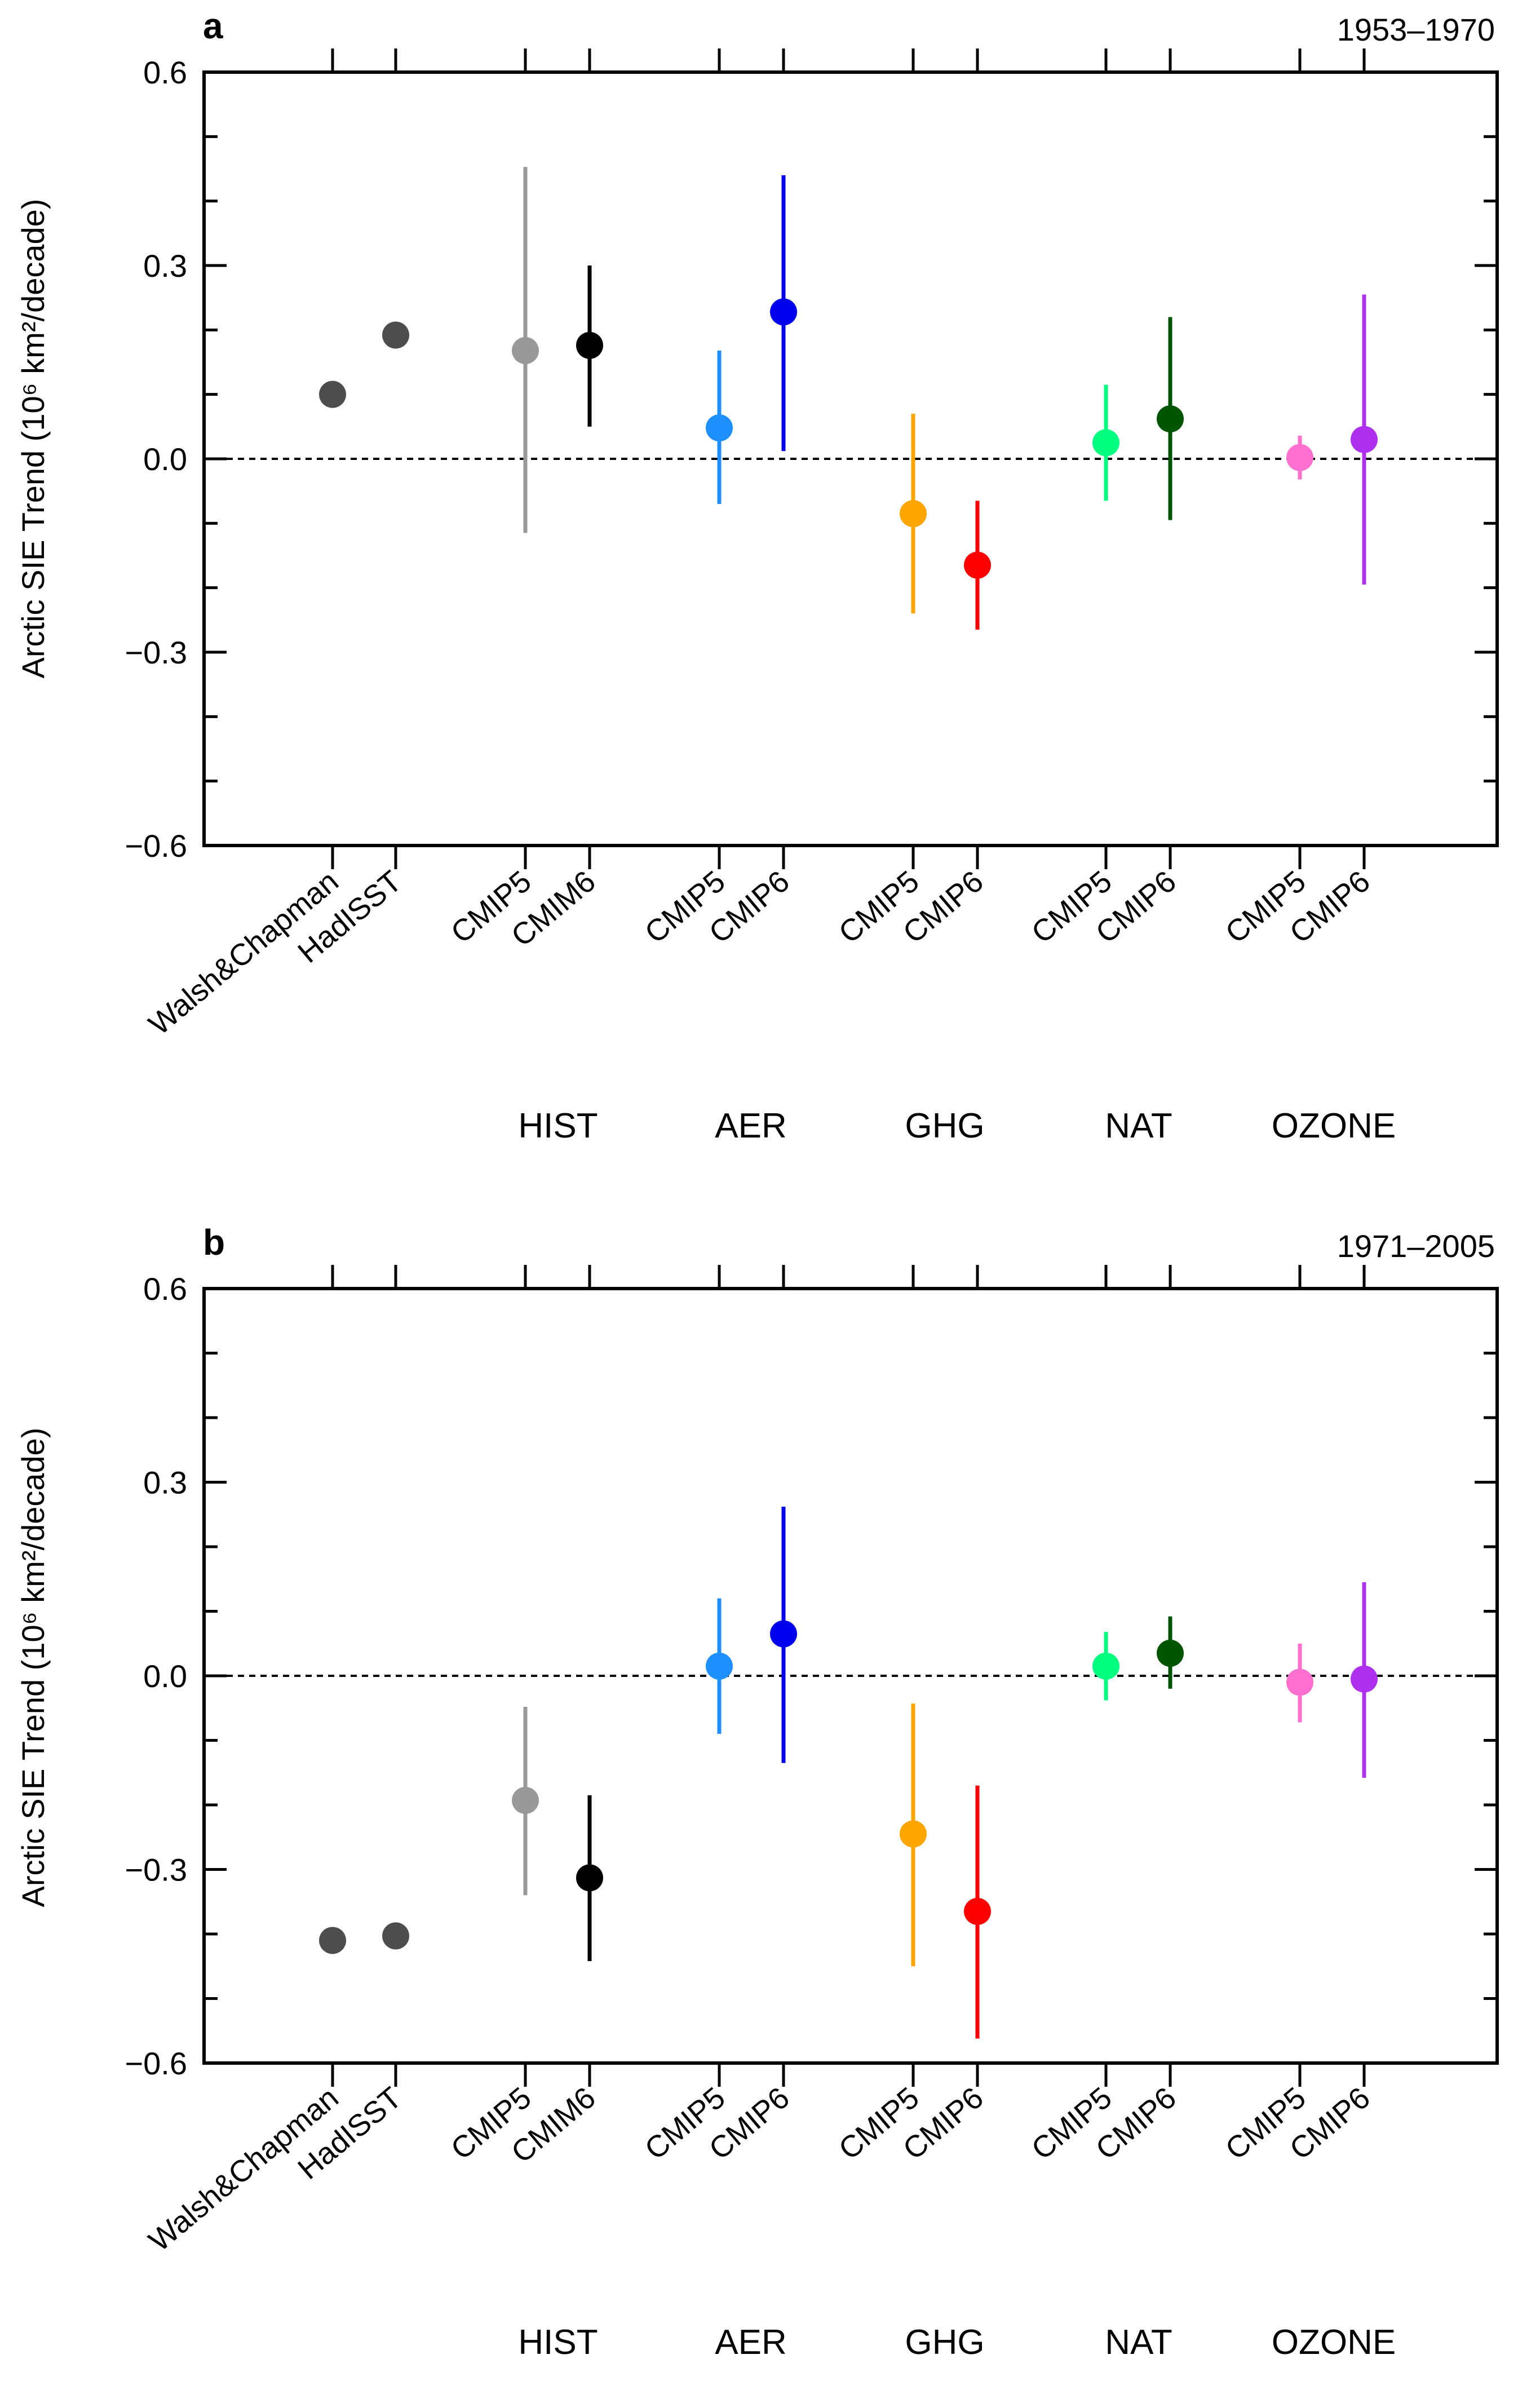  What do you see at coordinates (1416, 29) in the screenshot?
I see `period-label: 1953–1970` at bounding box center [1416, 29].